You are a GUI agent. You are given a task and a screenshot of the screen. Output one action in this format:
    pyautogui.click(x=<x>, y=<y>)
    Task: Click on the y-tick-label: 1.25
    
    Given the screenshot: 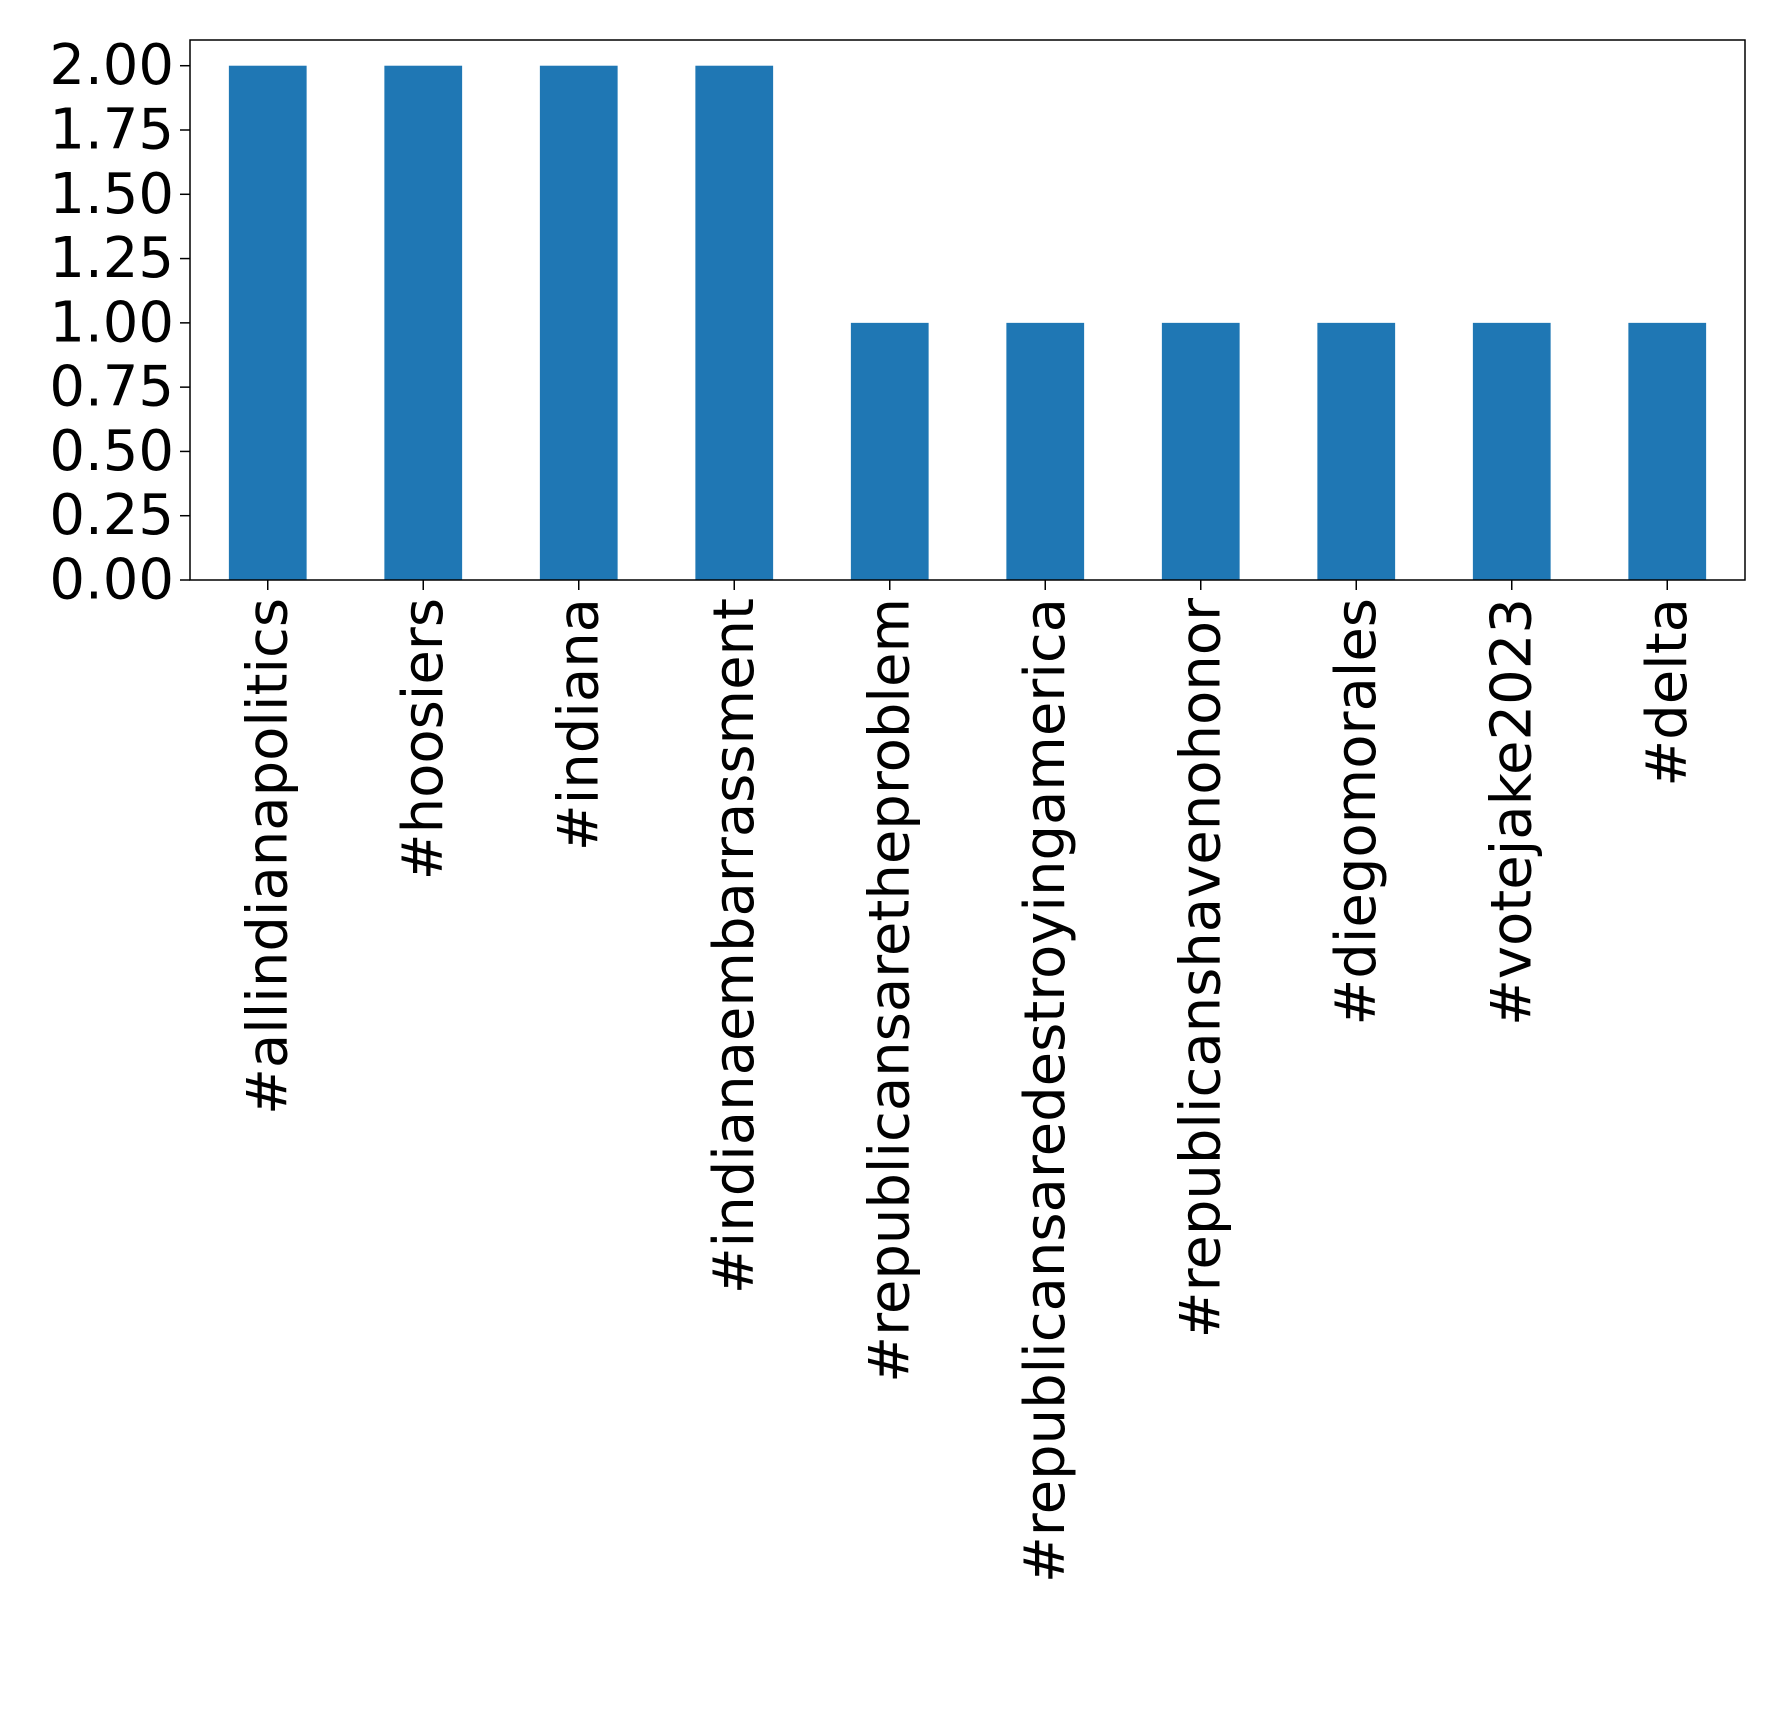 What is the action you would take?
    pyautogui.click(x=111, y=258)
    